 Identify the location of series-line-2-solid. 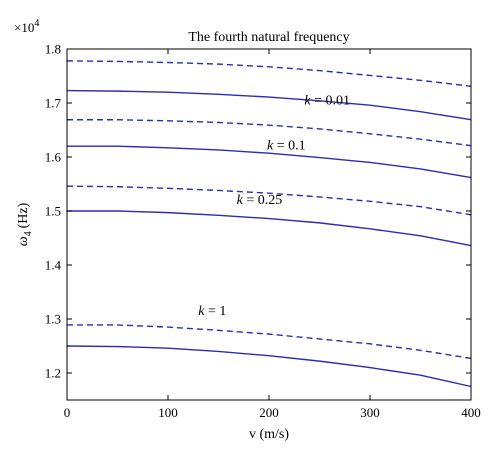
(269, 105).